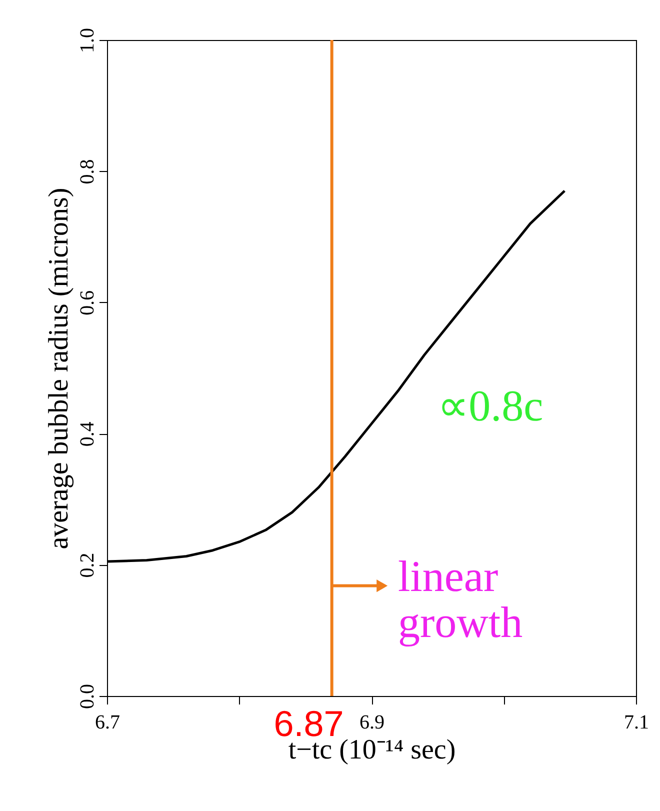  What do you see at coordinates (636, 723) in the screenshot?
I see `x-tick-label: 7.1` at bounding box center [636, 723].